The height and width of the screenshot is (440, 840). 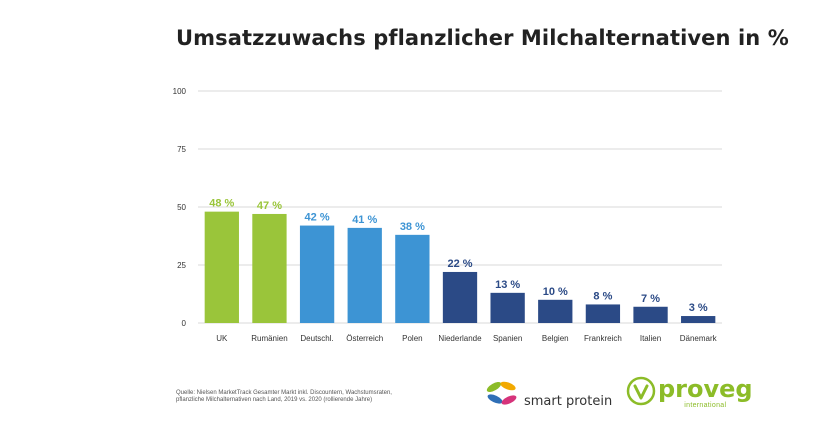 What do you see at coordinates (650, 338) in the screenshot?
I see `x-tick-label: Italien` at bounding box center [650, 338].